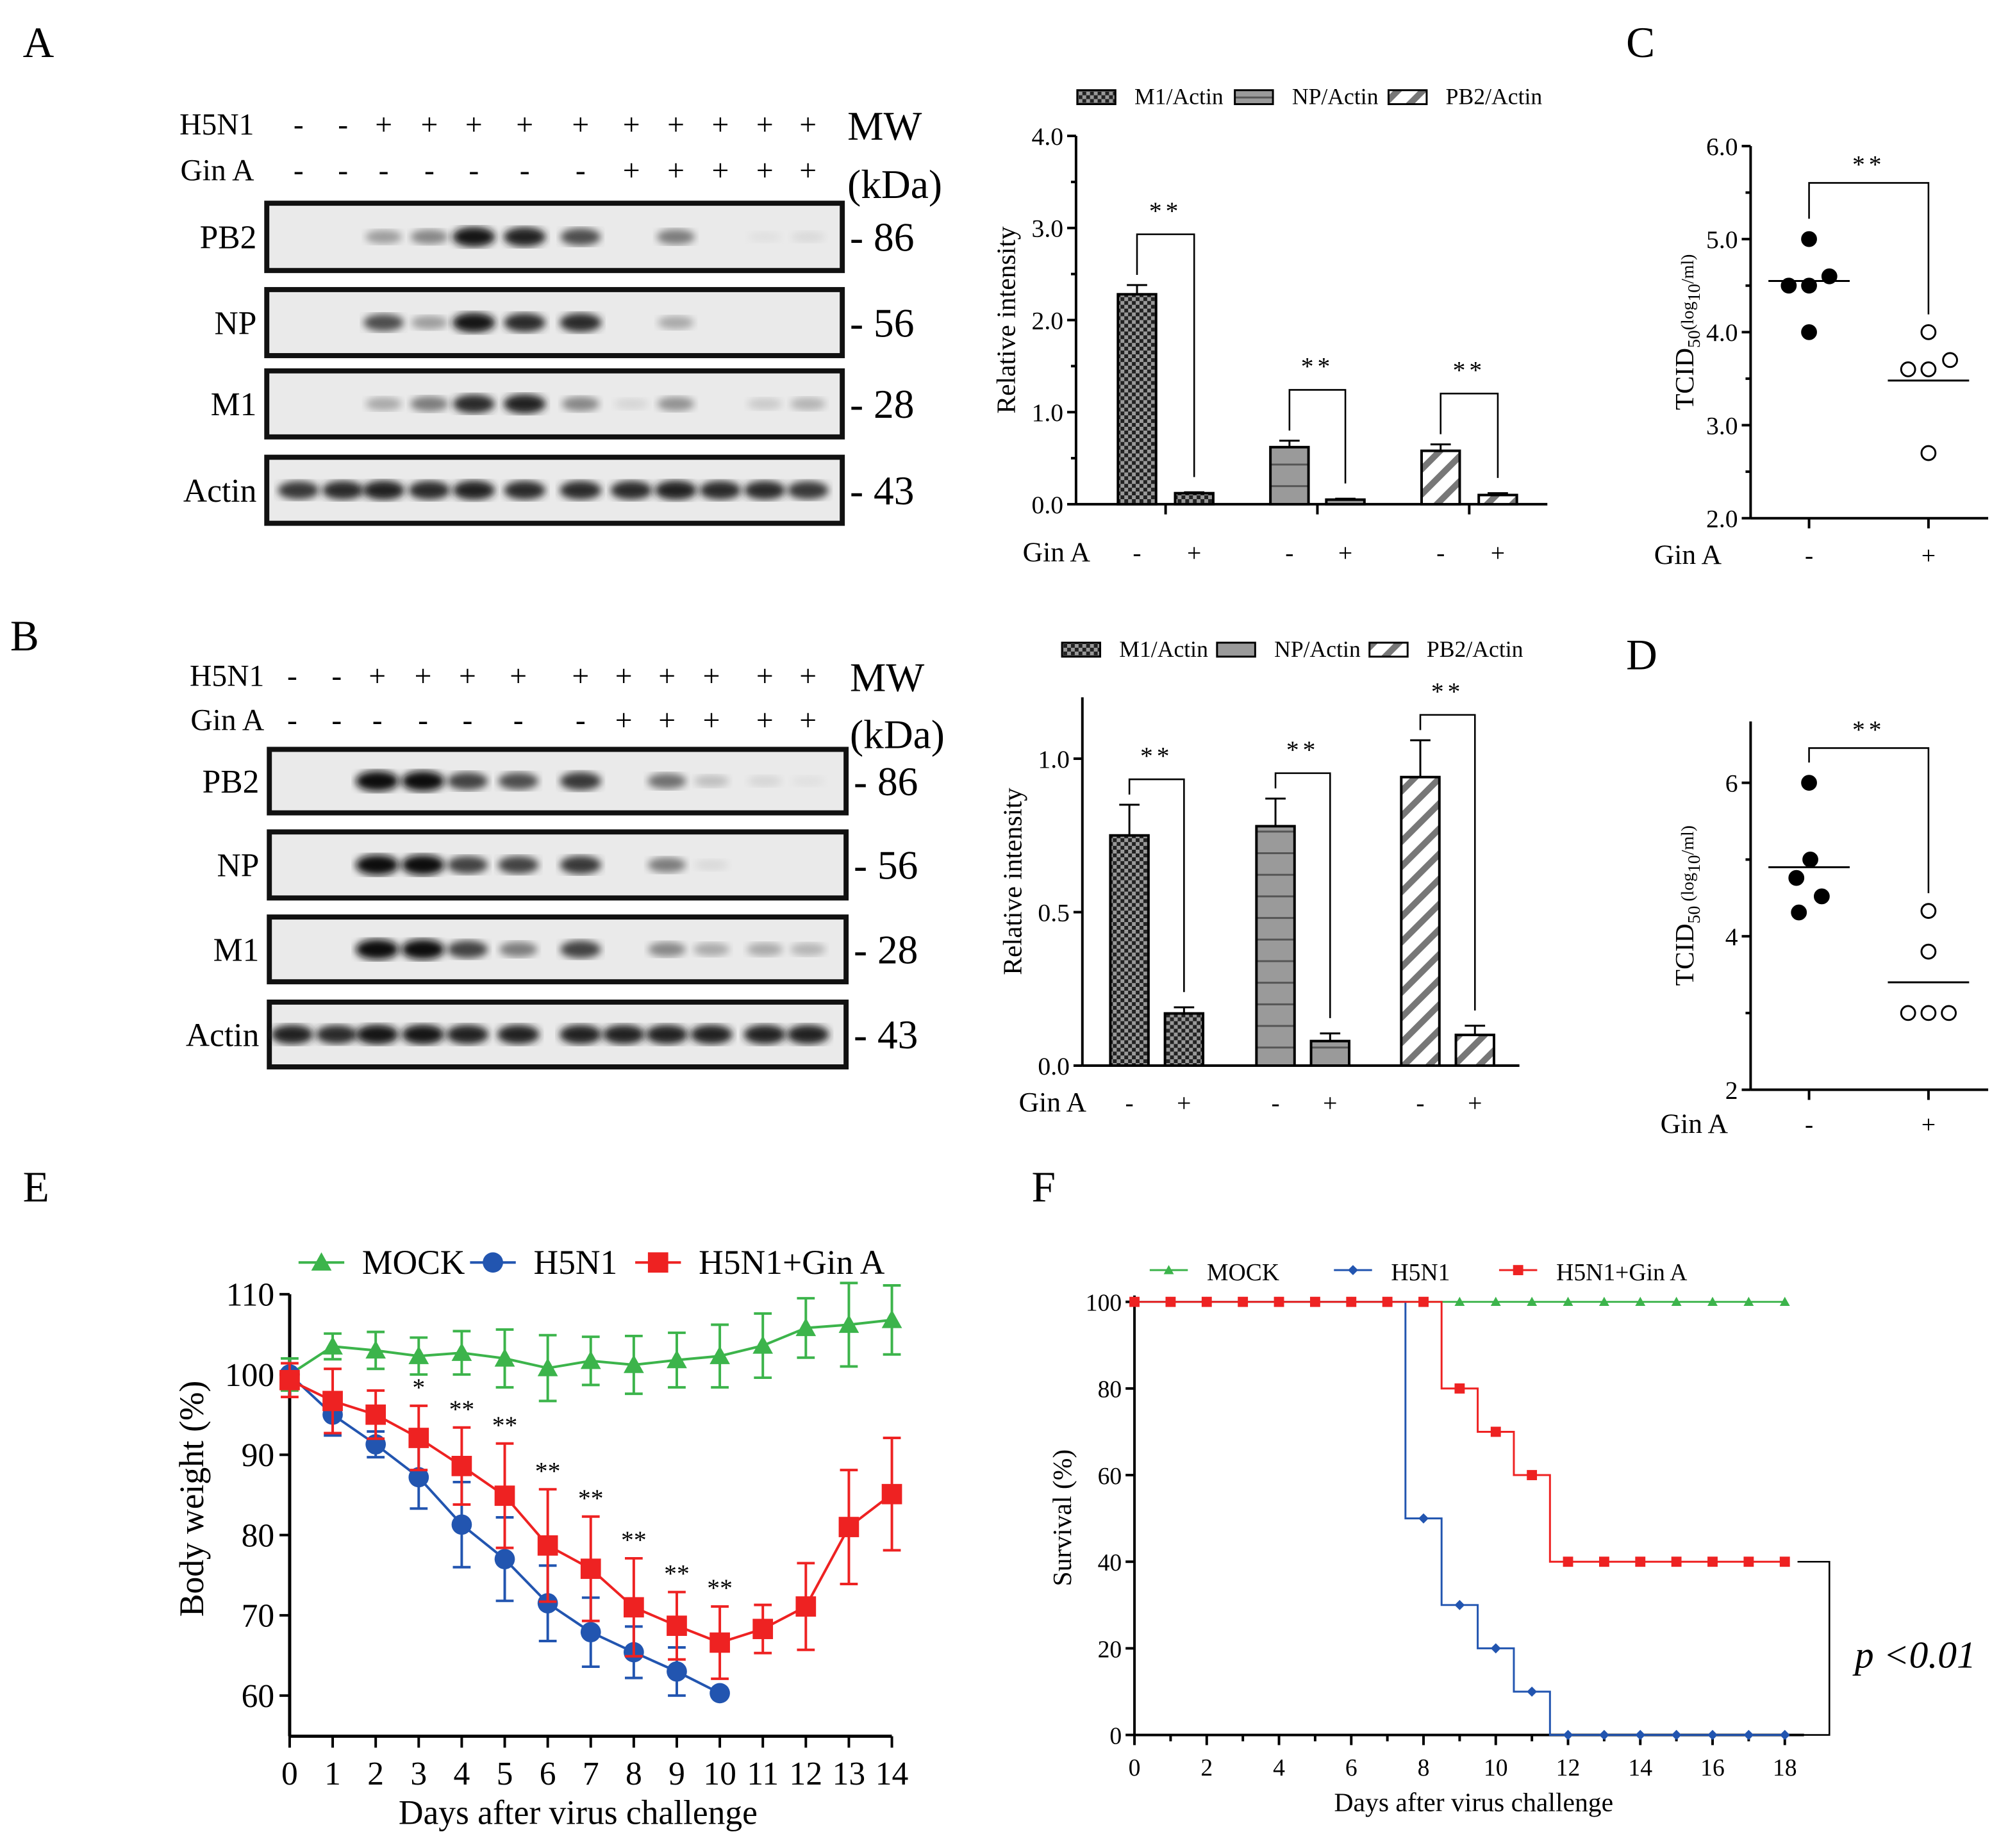  What do you see at coordinates (333, 1774) in the screenshot?
I see `x-tick-label: 1` at bounding box center [333, 1774].